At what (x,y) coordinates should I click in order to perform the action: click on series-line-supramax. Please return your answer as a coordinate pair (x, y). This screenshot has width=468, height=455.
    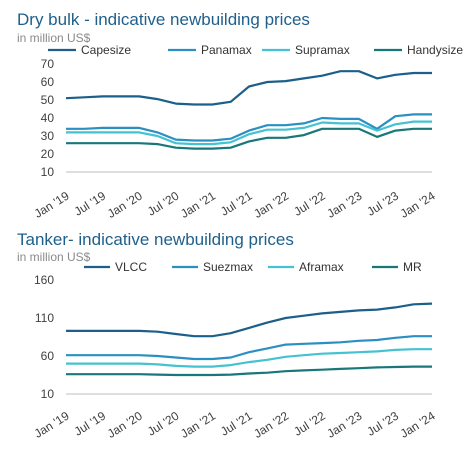
    Looking at the image, I should click on (249, 133).